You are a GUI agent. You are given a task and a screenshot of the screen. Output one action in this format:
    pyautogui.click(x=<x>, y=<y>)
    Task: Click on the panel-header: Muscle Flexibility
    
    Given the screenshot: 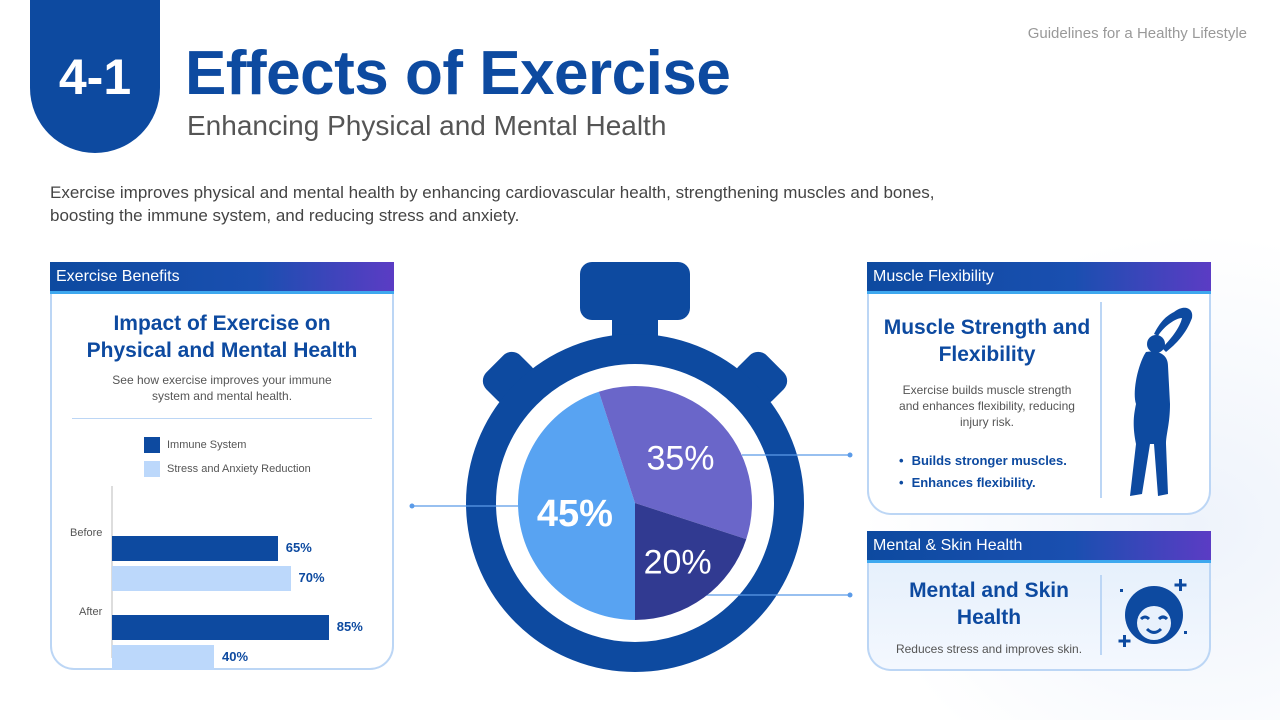 What is the action you would take?
    pyautogui.click(x=1039, y=278)
    